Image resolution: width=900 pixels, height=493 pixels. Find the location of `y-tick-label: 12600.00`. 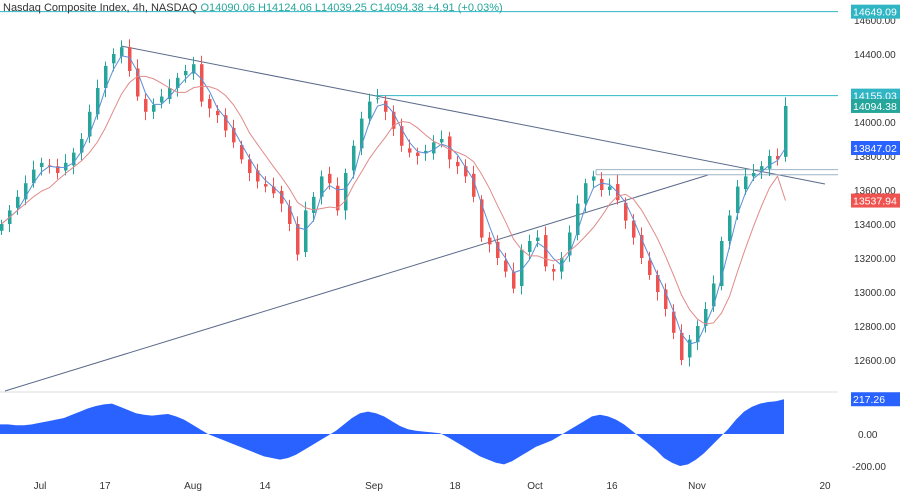

y-tick-label: 12600.00 is located at coordinates (875, 361).